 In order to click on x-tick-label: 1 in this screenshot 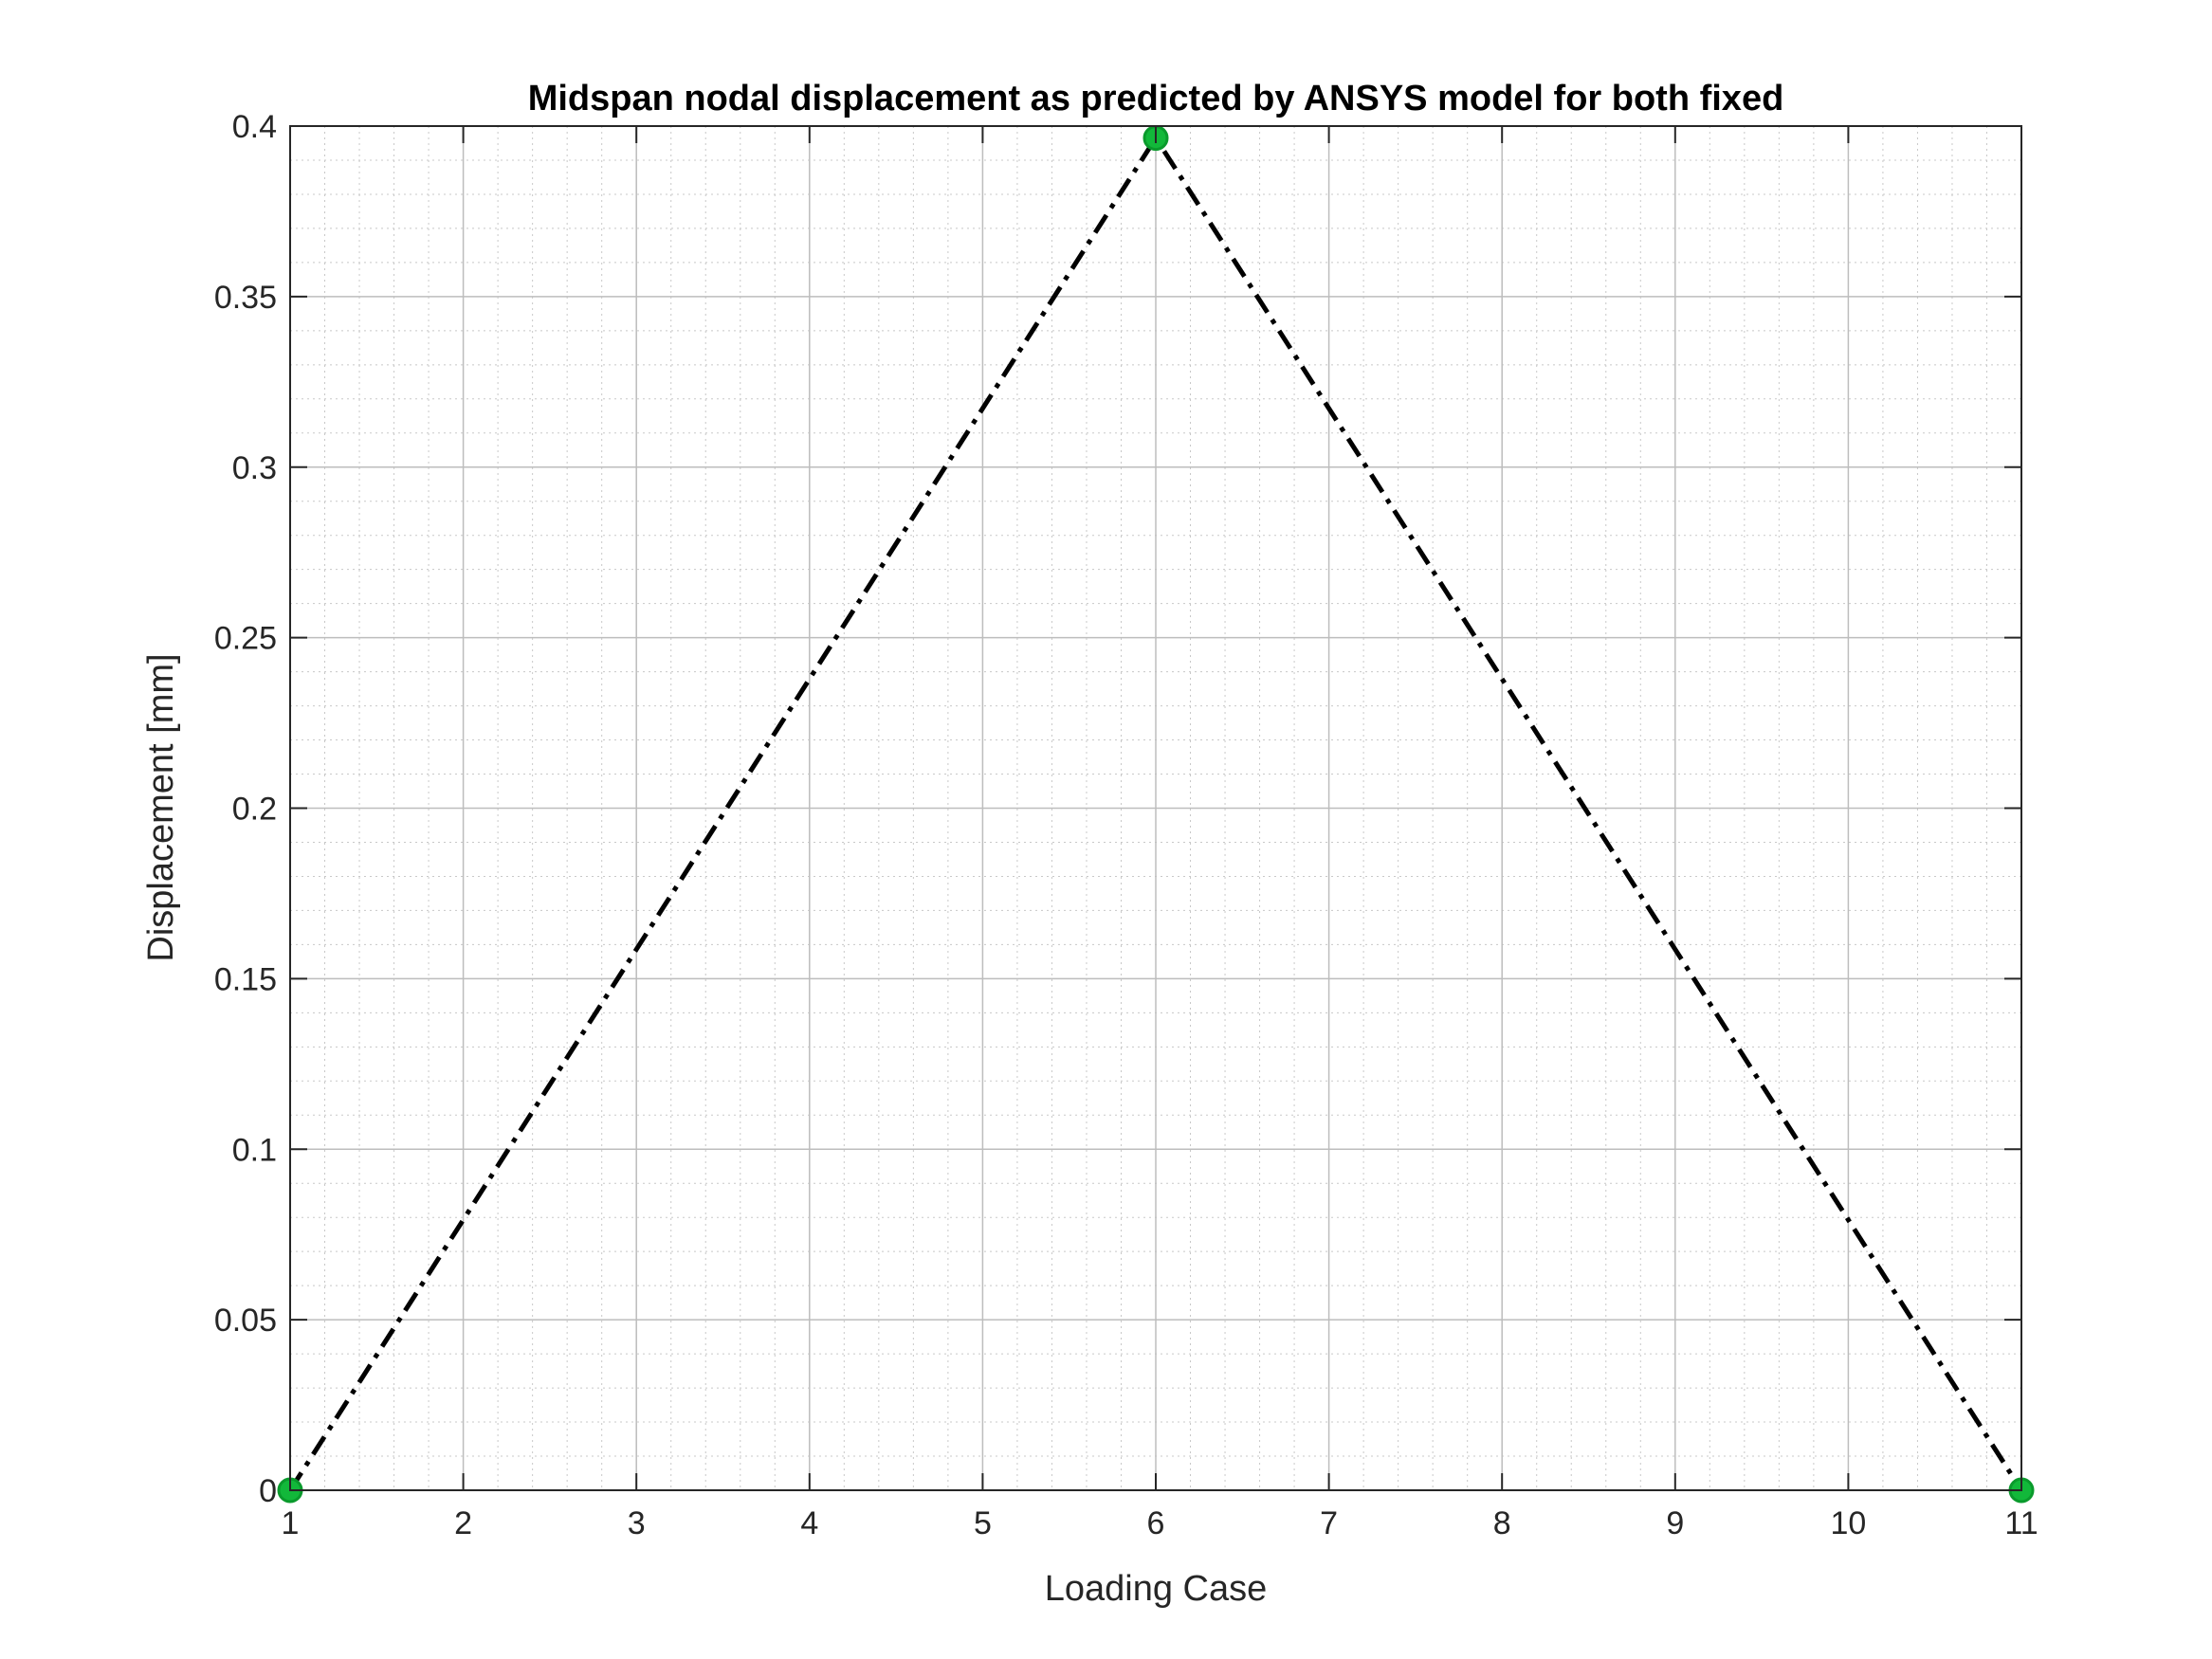, I will do `click(291, 1523)`.